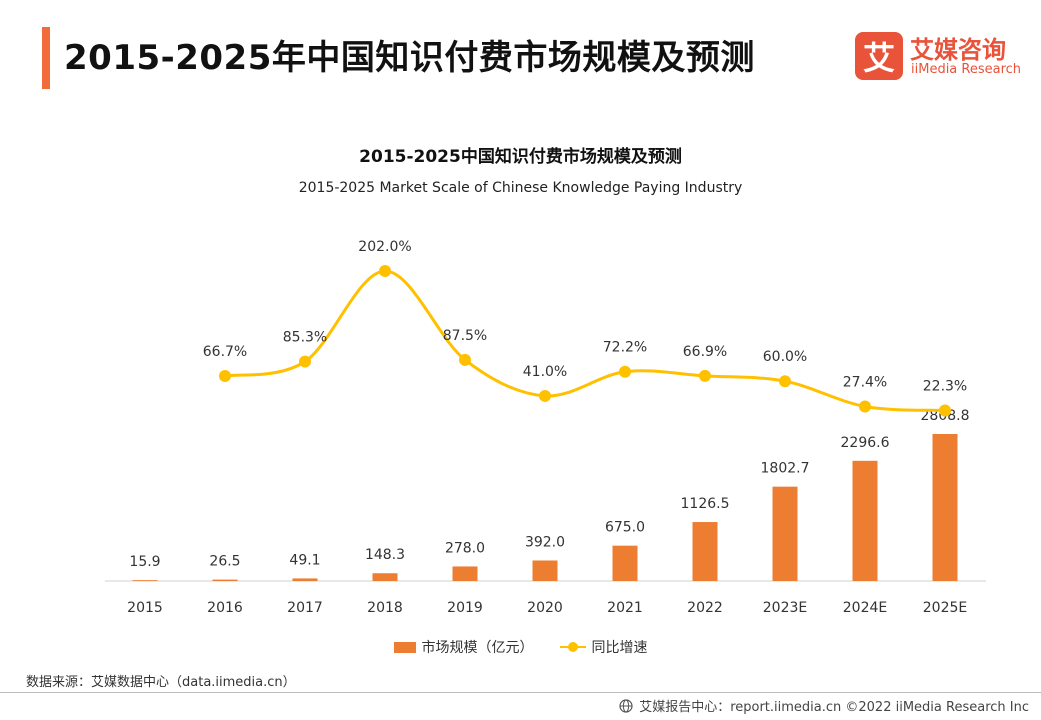 The height and width of the screenshot is (720, 1041). I want to click on x-tick-2019: 2019, so click(465, 608).